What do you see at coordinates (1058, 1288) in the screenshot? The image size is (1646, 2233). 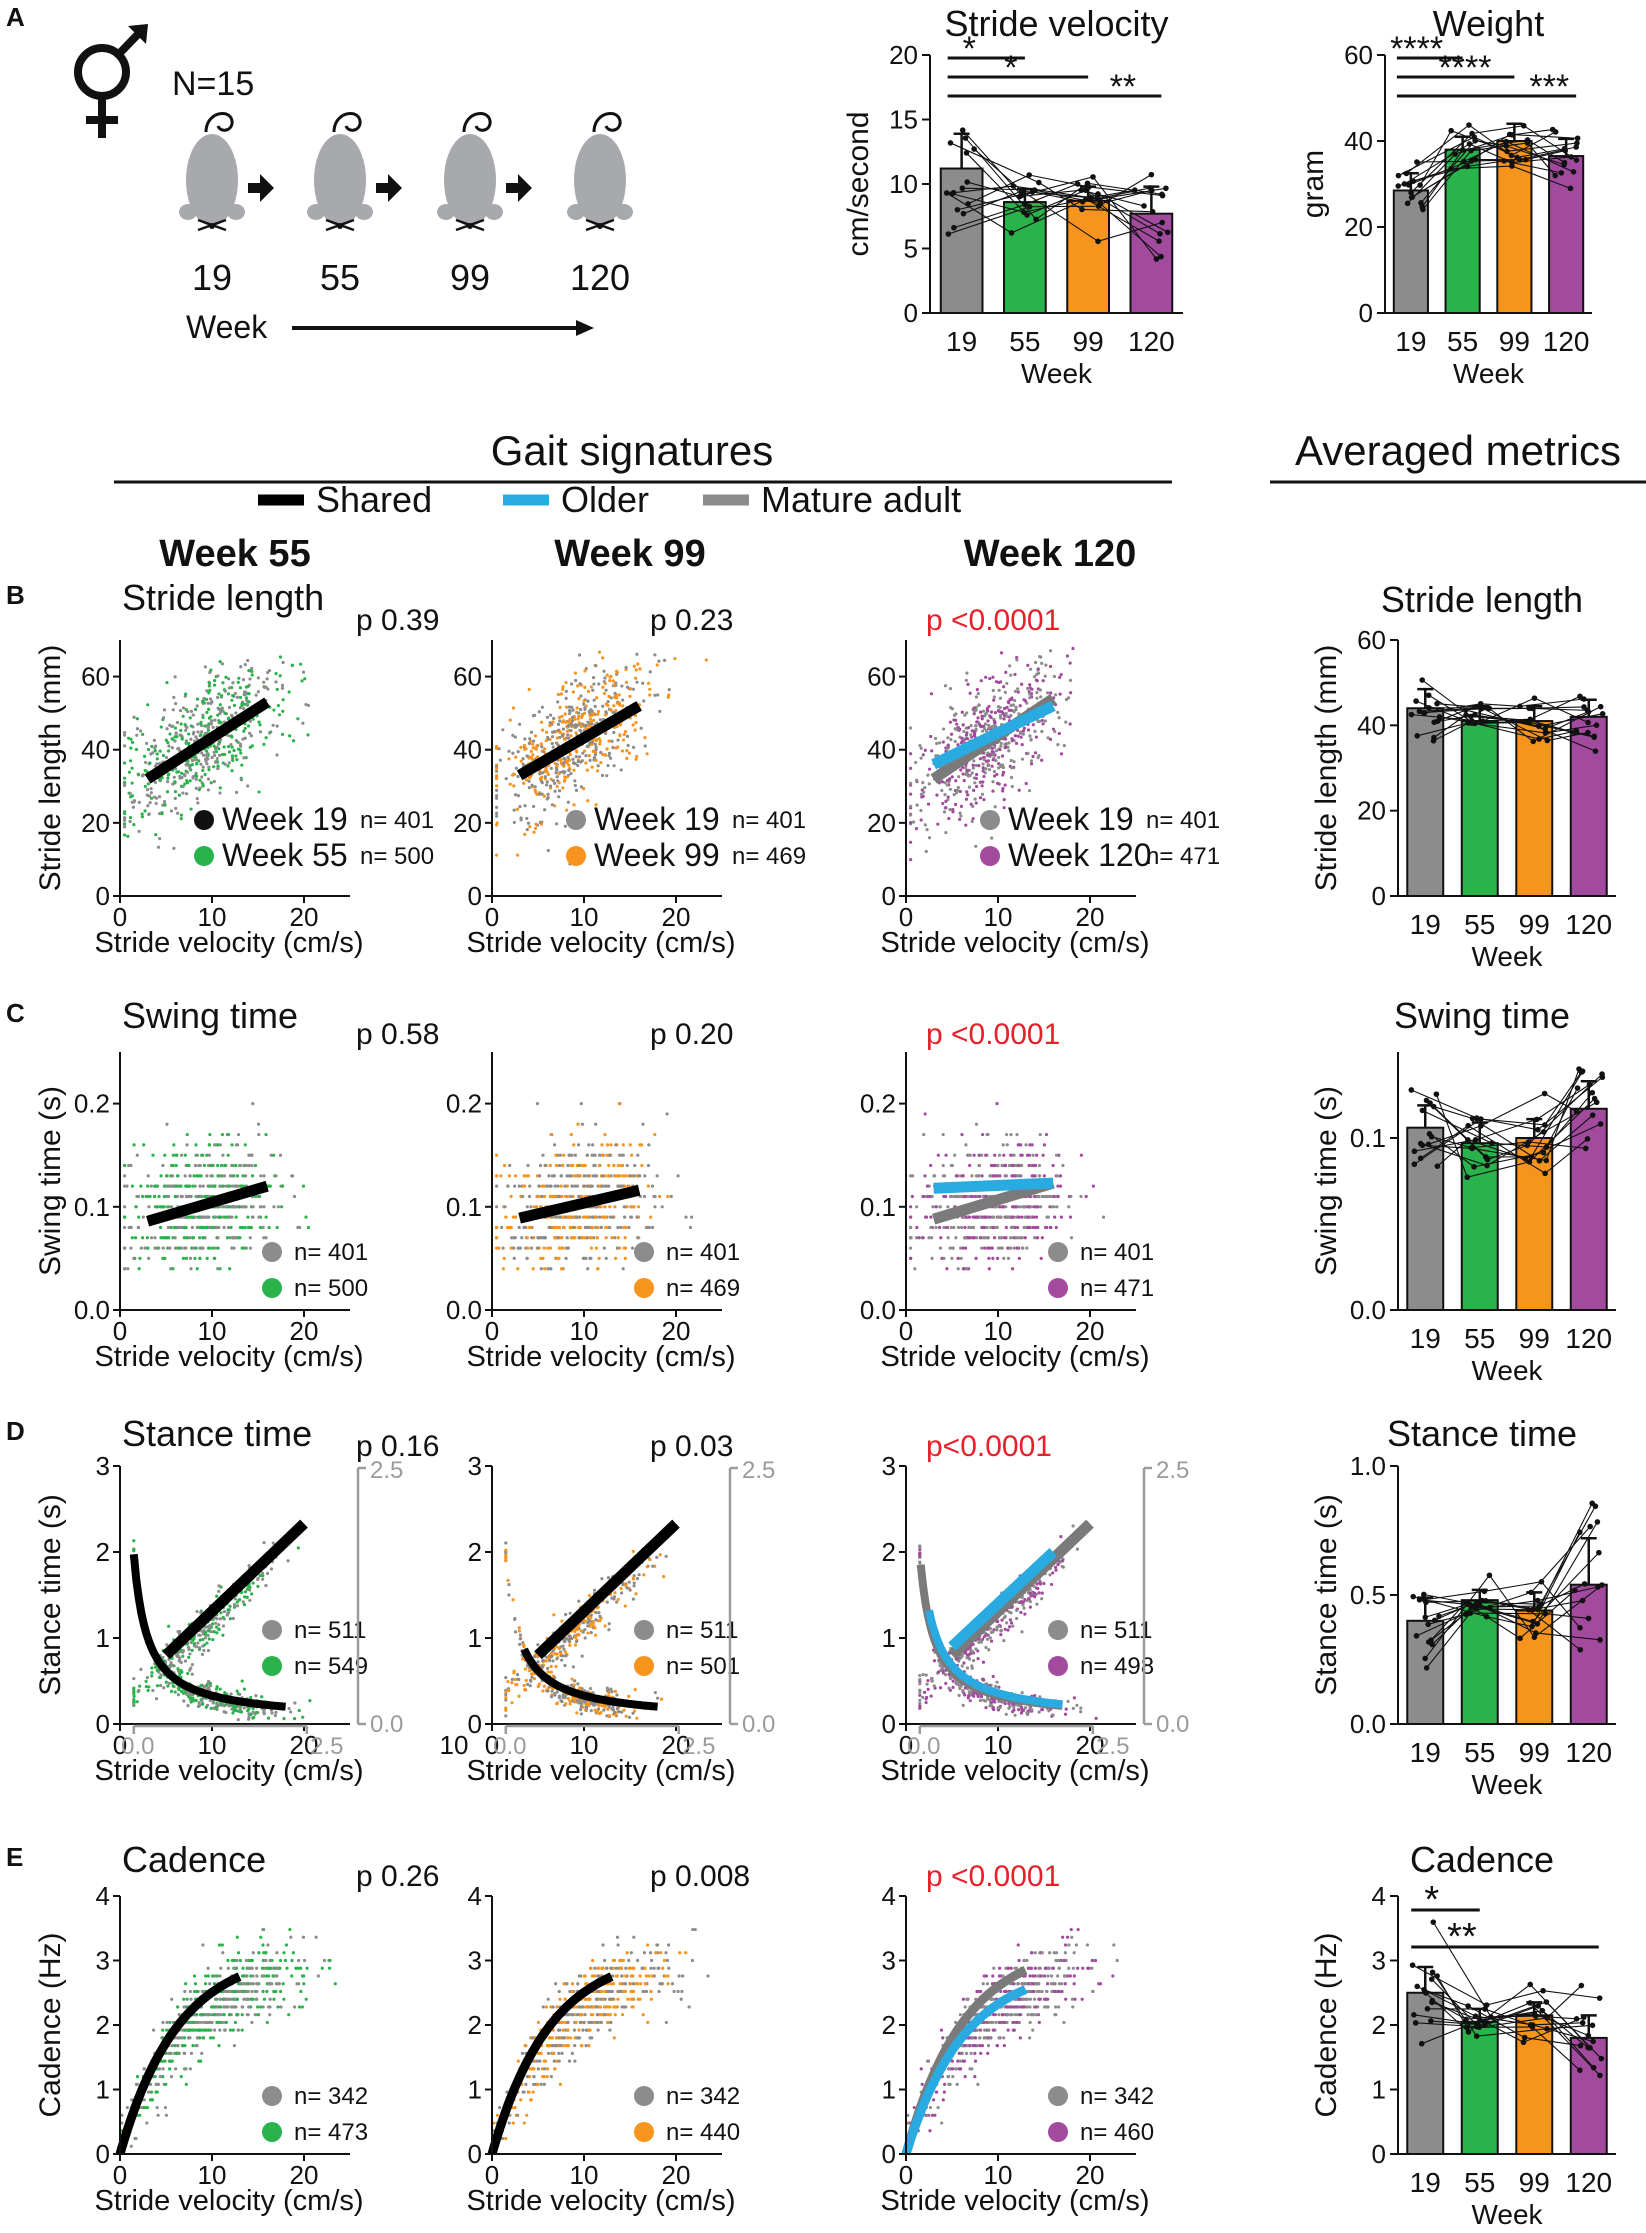 I see `legend-marker` at bounding box center [1058, 1288].